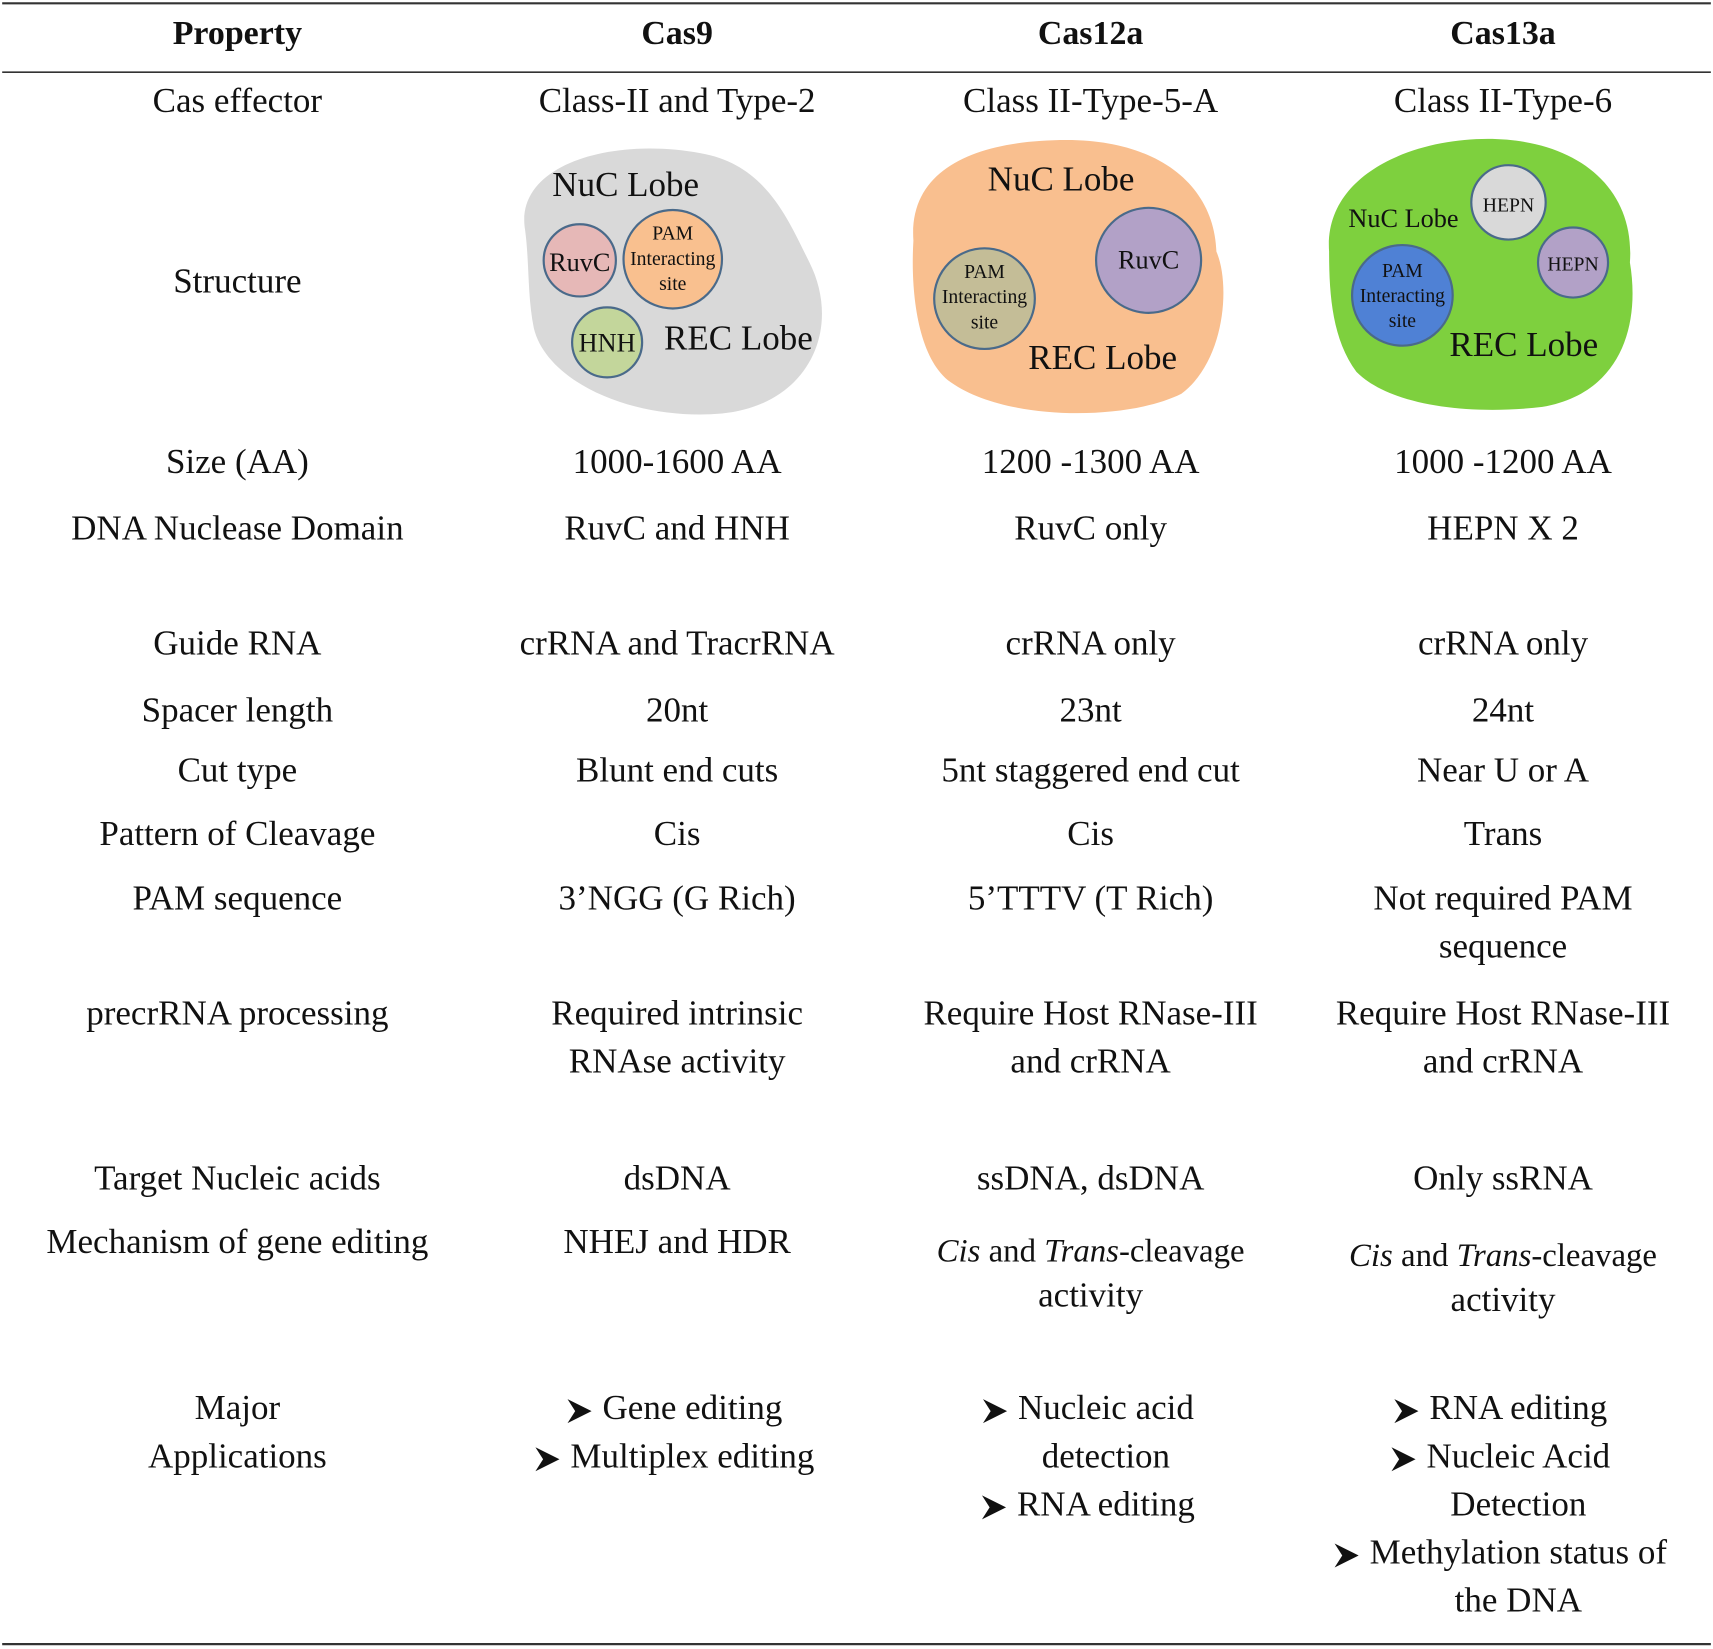  I want to click on application-item: Gene editing, so click(693, 1407).